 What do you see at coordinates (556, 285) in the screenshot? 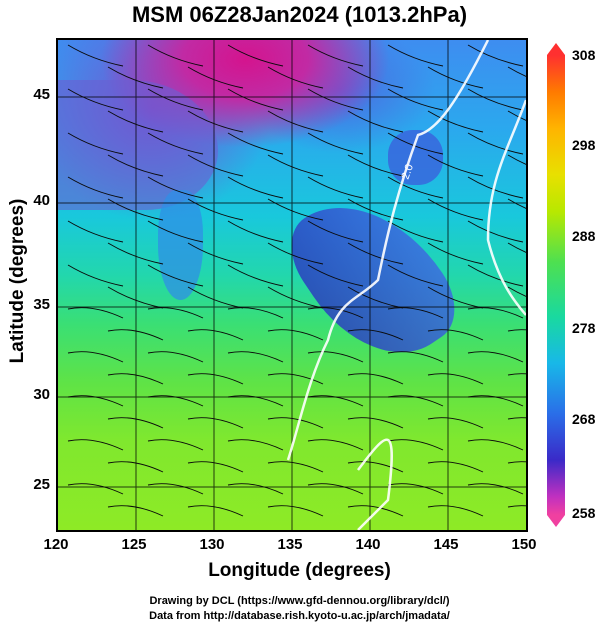
I see `colorbar` at bounding box center [556, 285].